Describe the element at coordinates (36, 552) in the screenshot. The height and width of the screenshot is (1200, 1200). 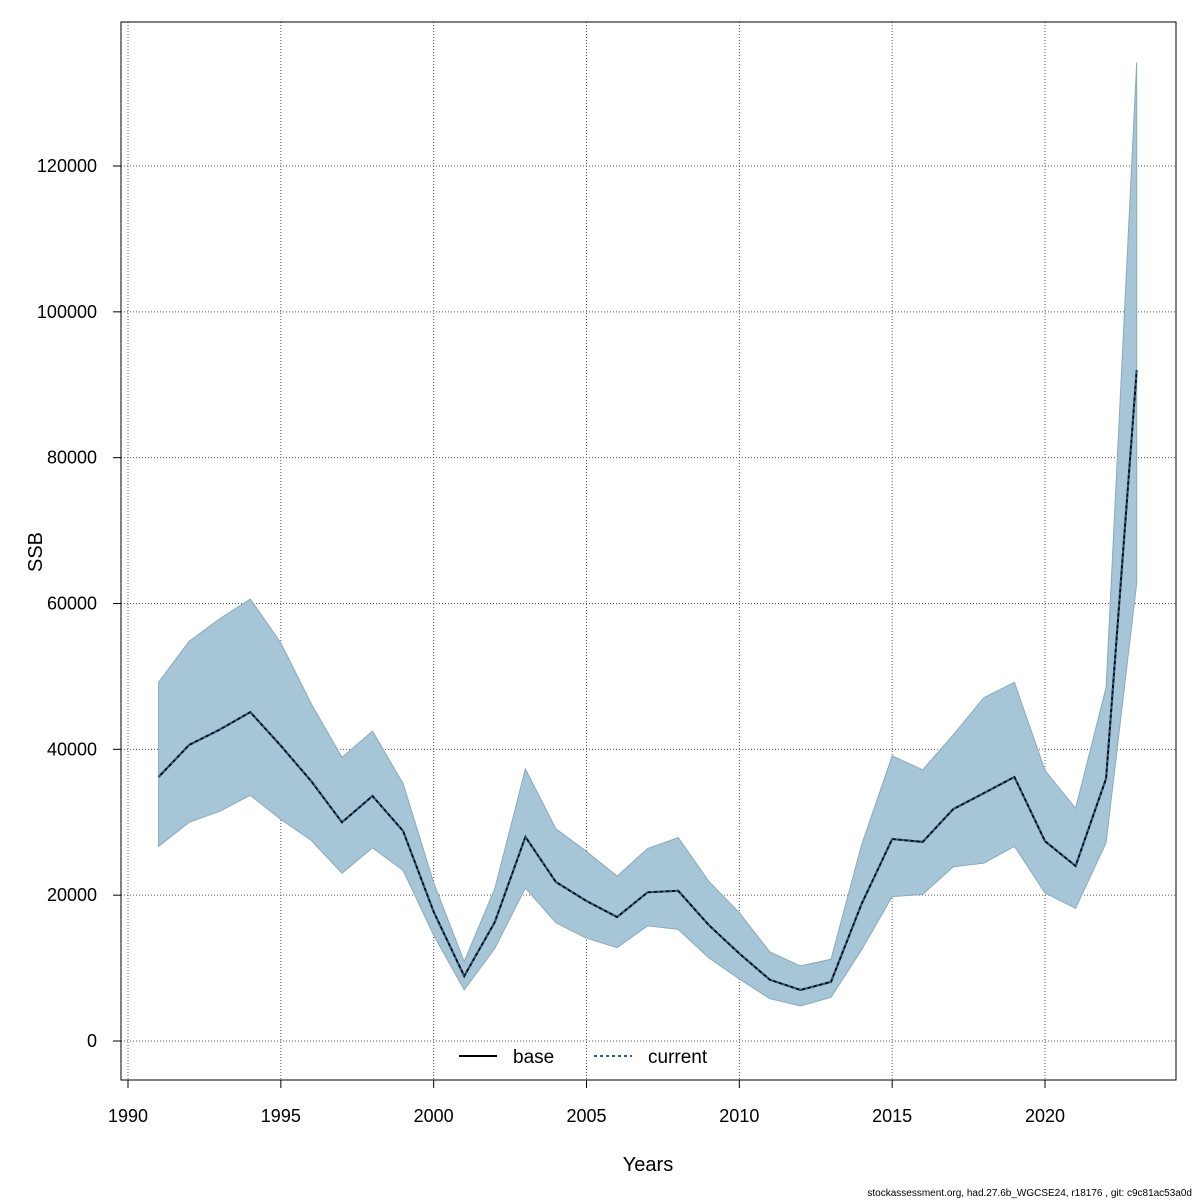
I see `y-axis-title: SSB` at that location.